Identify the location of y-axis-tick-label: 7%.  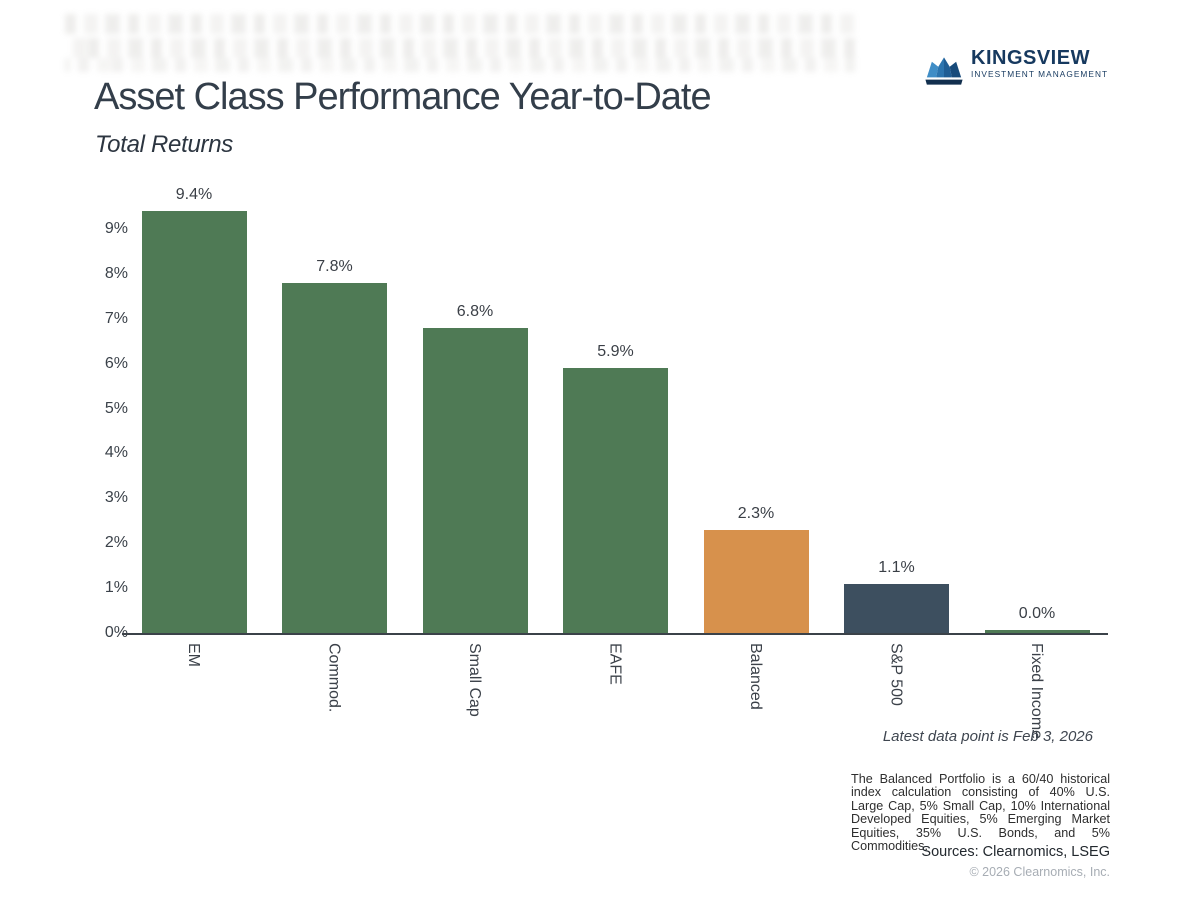
(116, 318).